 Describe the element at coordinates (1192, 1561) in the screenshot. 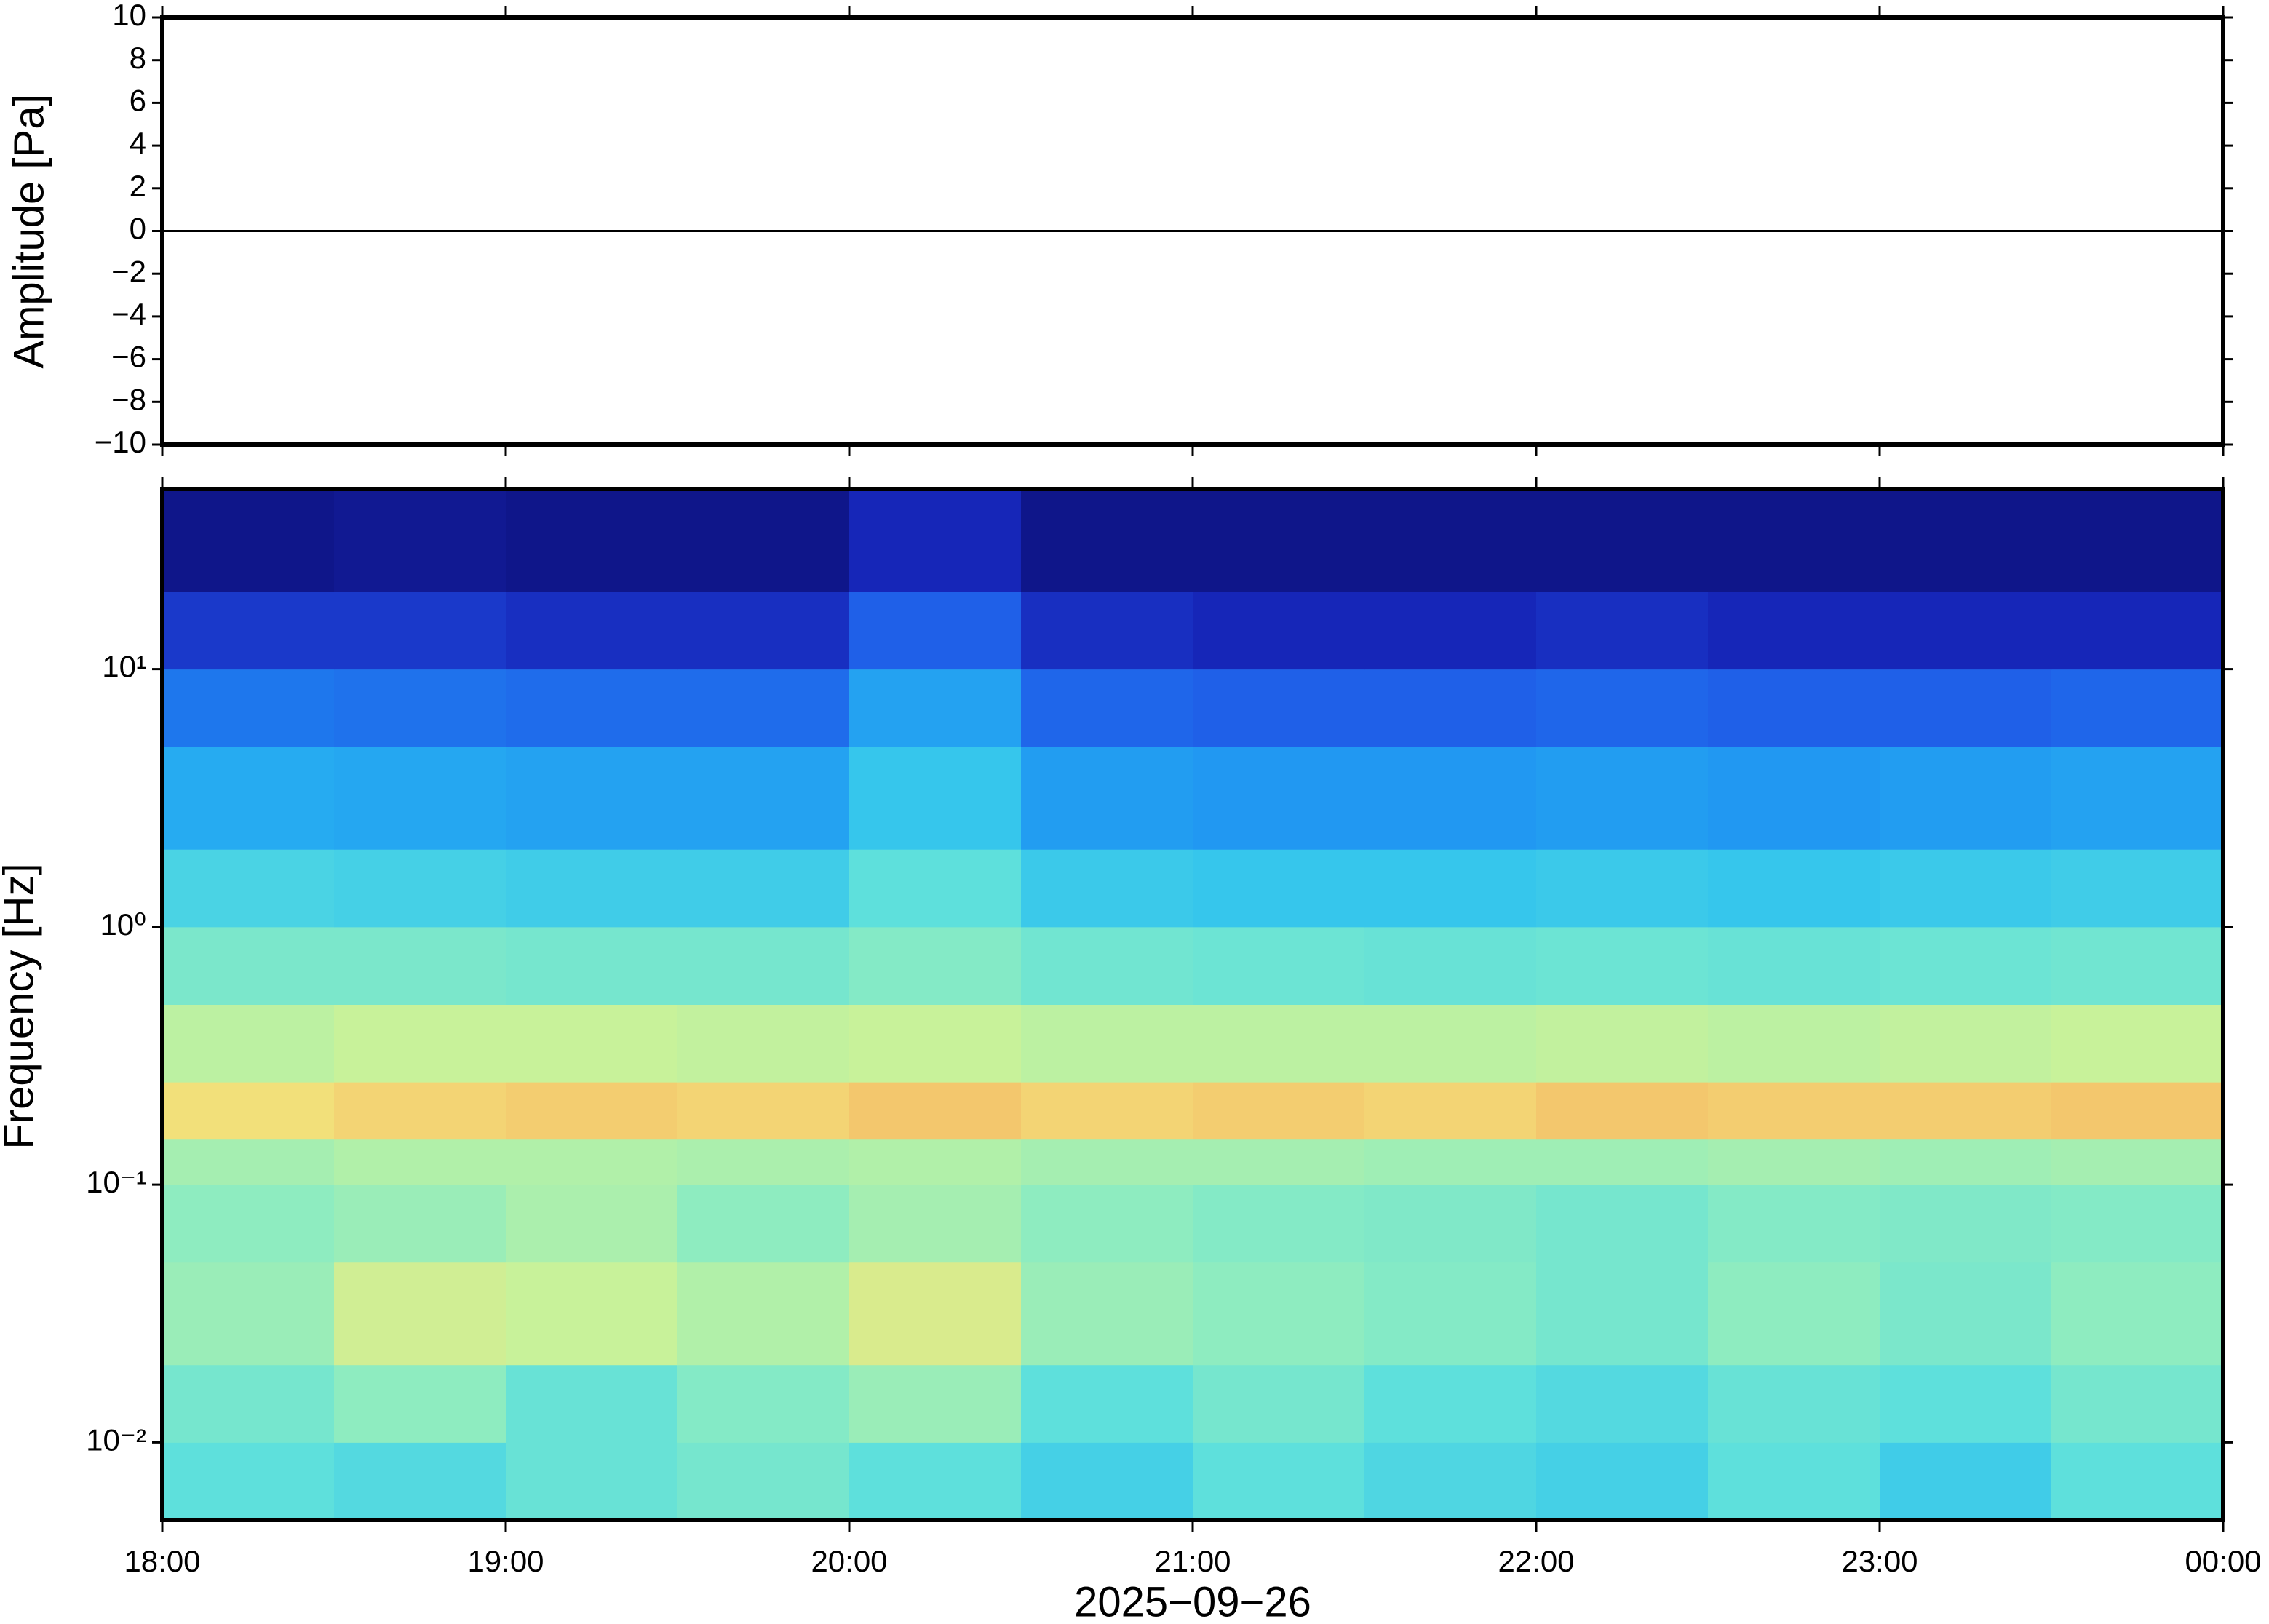

I see `x-tick-label: 21:00` at that location.